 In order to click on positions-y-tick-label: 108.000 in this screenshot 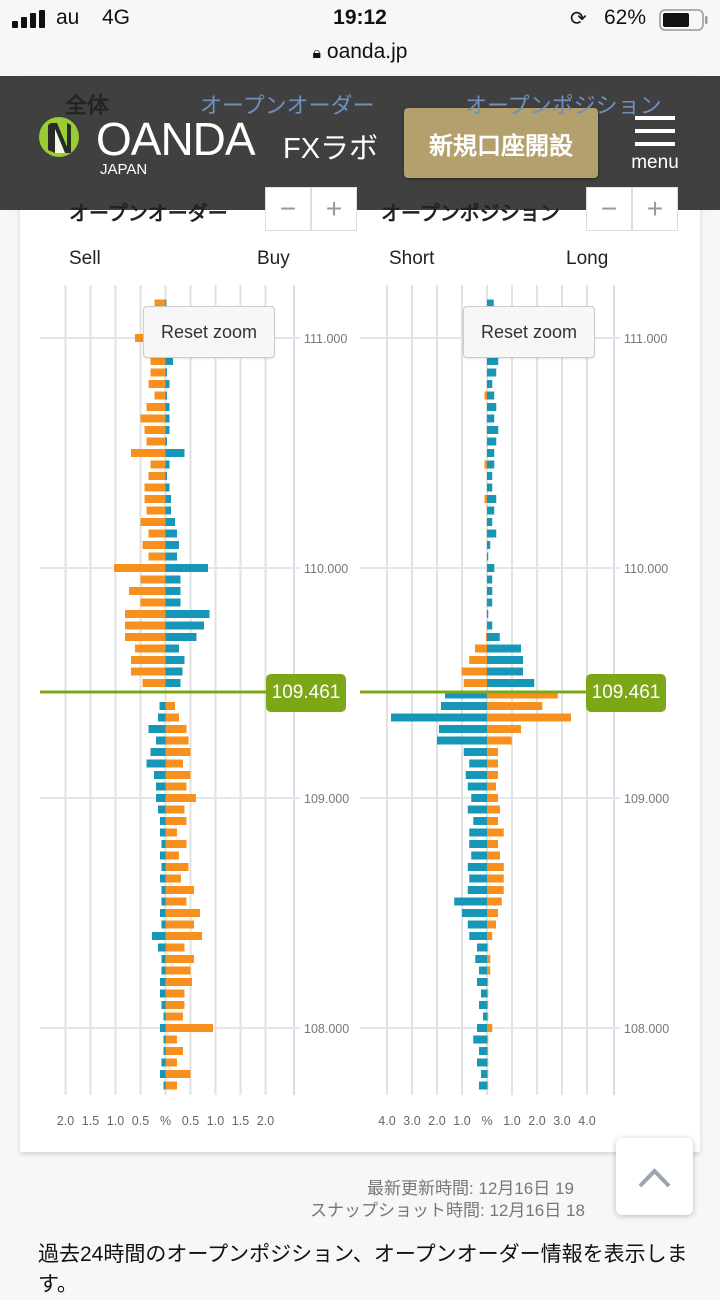, I will do `click(646, 1029)`.